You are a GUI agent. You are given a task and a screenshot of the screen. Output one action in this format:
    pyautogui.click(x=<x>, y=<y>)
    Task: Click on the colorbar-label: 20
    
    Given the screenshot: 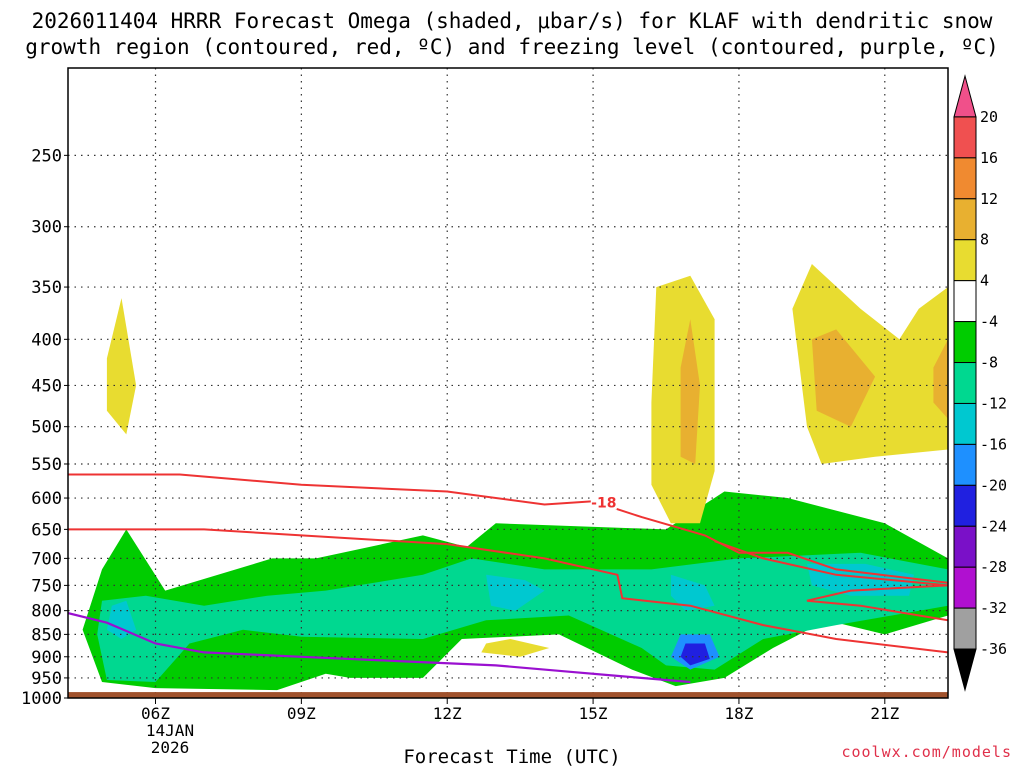 What is the action you would take?
    pyautogui.click(x=989, y=117)
    